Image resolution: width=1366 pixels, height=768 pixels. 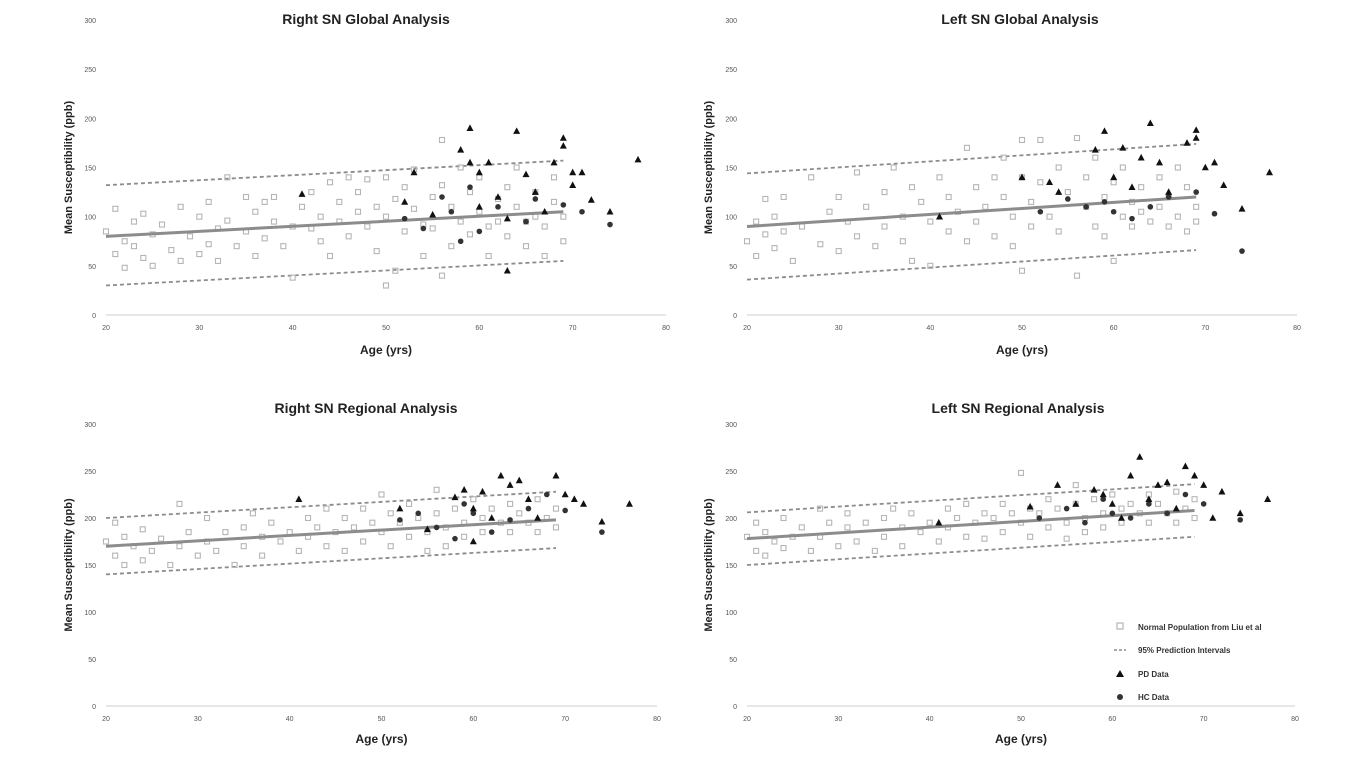 I want to click on x-tick-label: 40, so click(x=290, y=719).